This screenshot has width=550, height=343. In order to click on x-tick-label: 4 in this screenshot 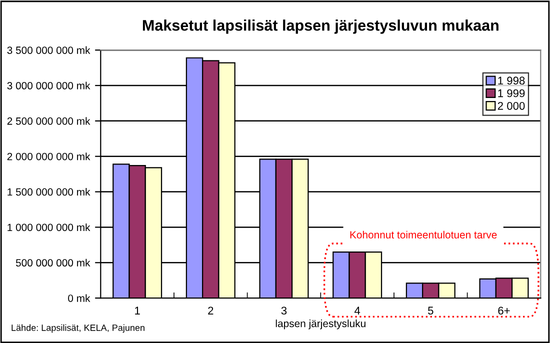, I will do `click(357, 310)`.